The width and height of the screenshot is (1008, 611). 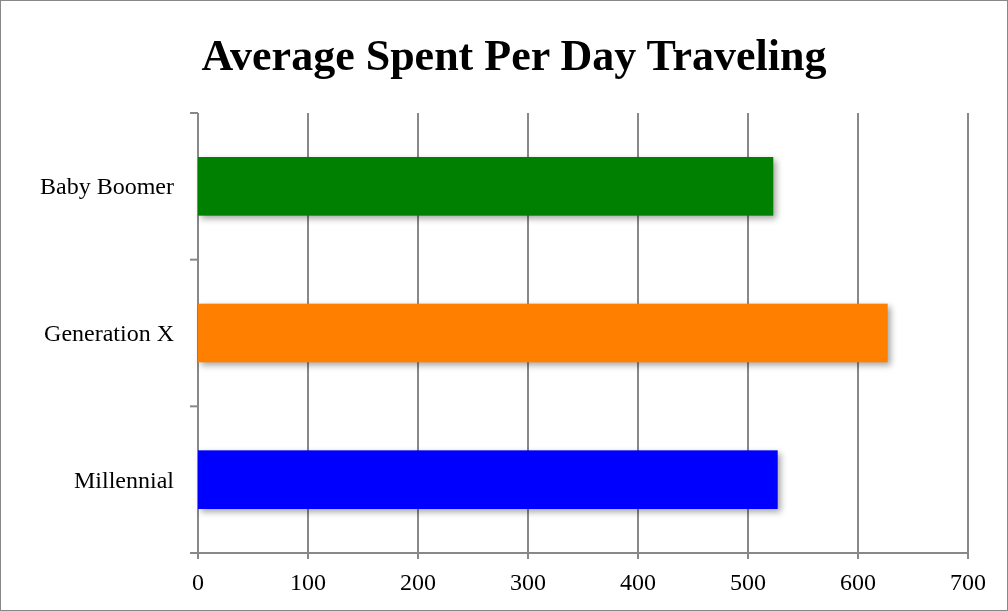 I want to click on y-tick-label: Millennial, so click(x=124, y=479).